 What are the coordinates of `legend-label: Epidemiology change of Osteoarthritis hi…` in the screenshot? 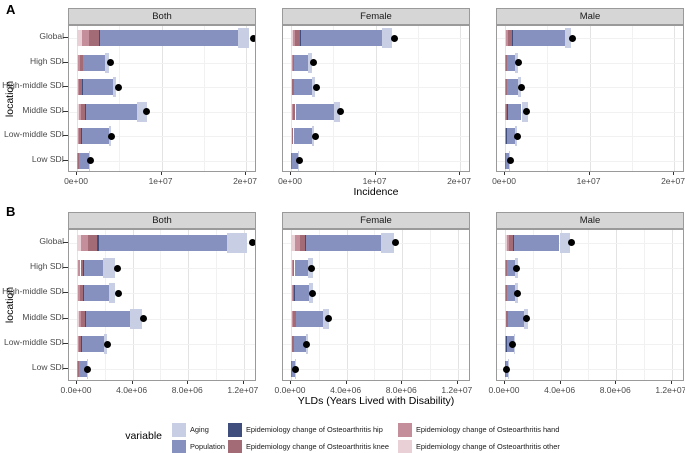 It's located at (314, 429).